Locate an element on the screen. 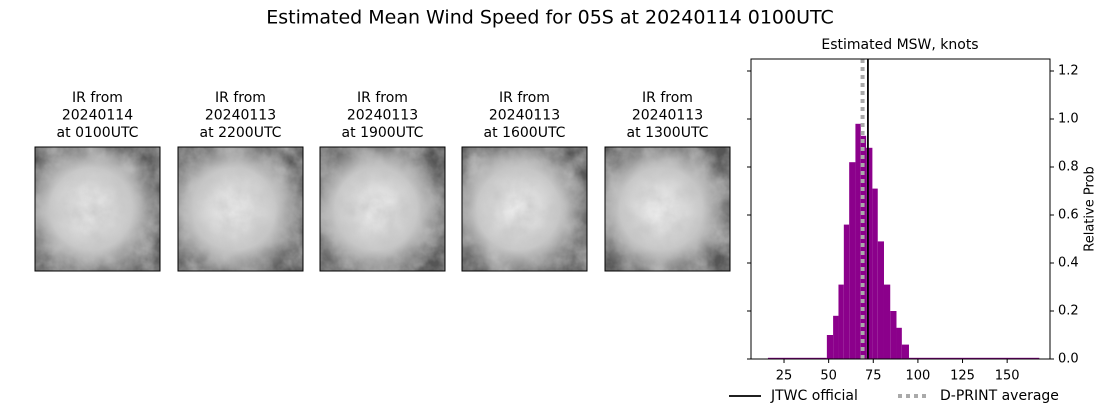  x-tick-label: 25 is located at coordinates (784, 376).